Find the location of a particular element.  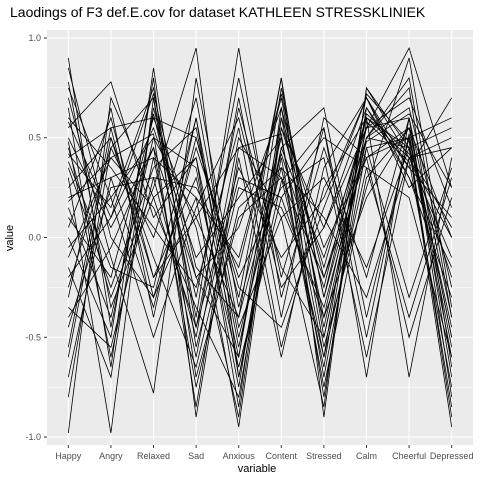

x-axis-title: variable is located at coordinates (257, 469).